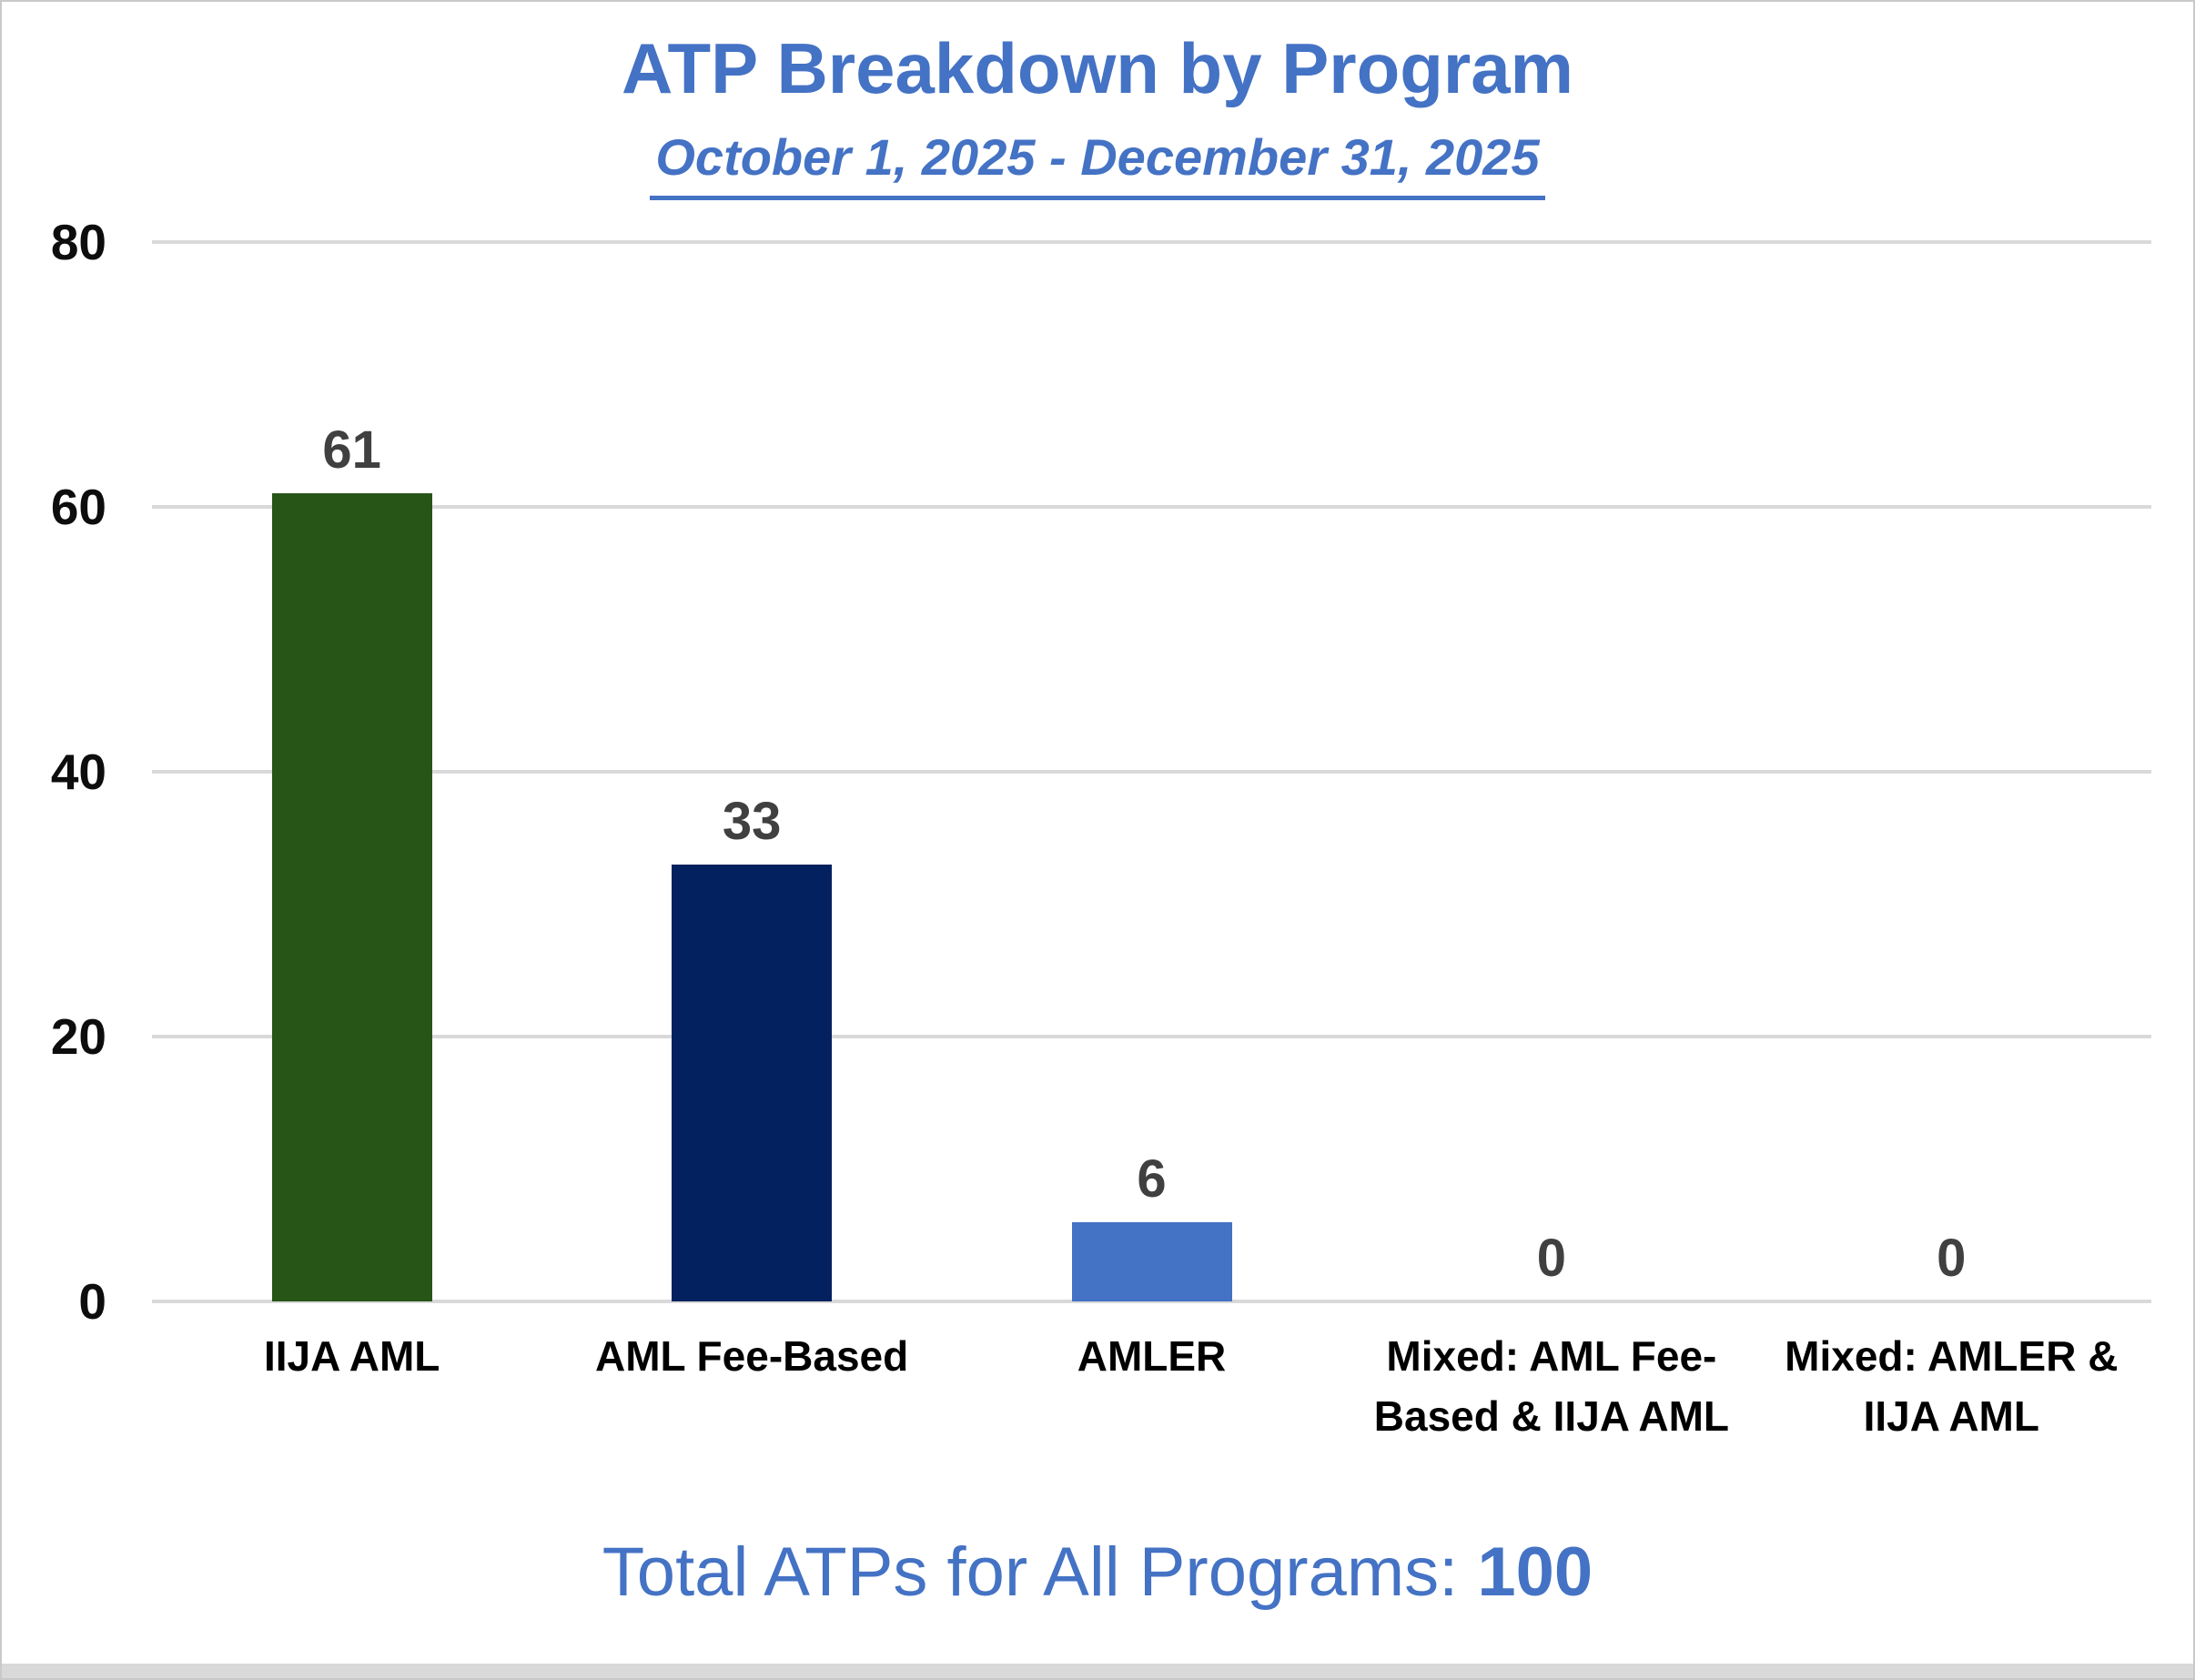  What do you see at coordinates (351, 450) in the screenshot?
I see `value-label-iija-aml: 61` at bounding box center [351, 450].